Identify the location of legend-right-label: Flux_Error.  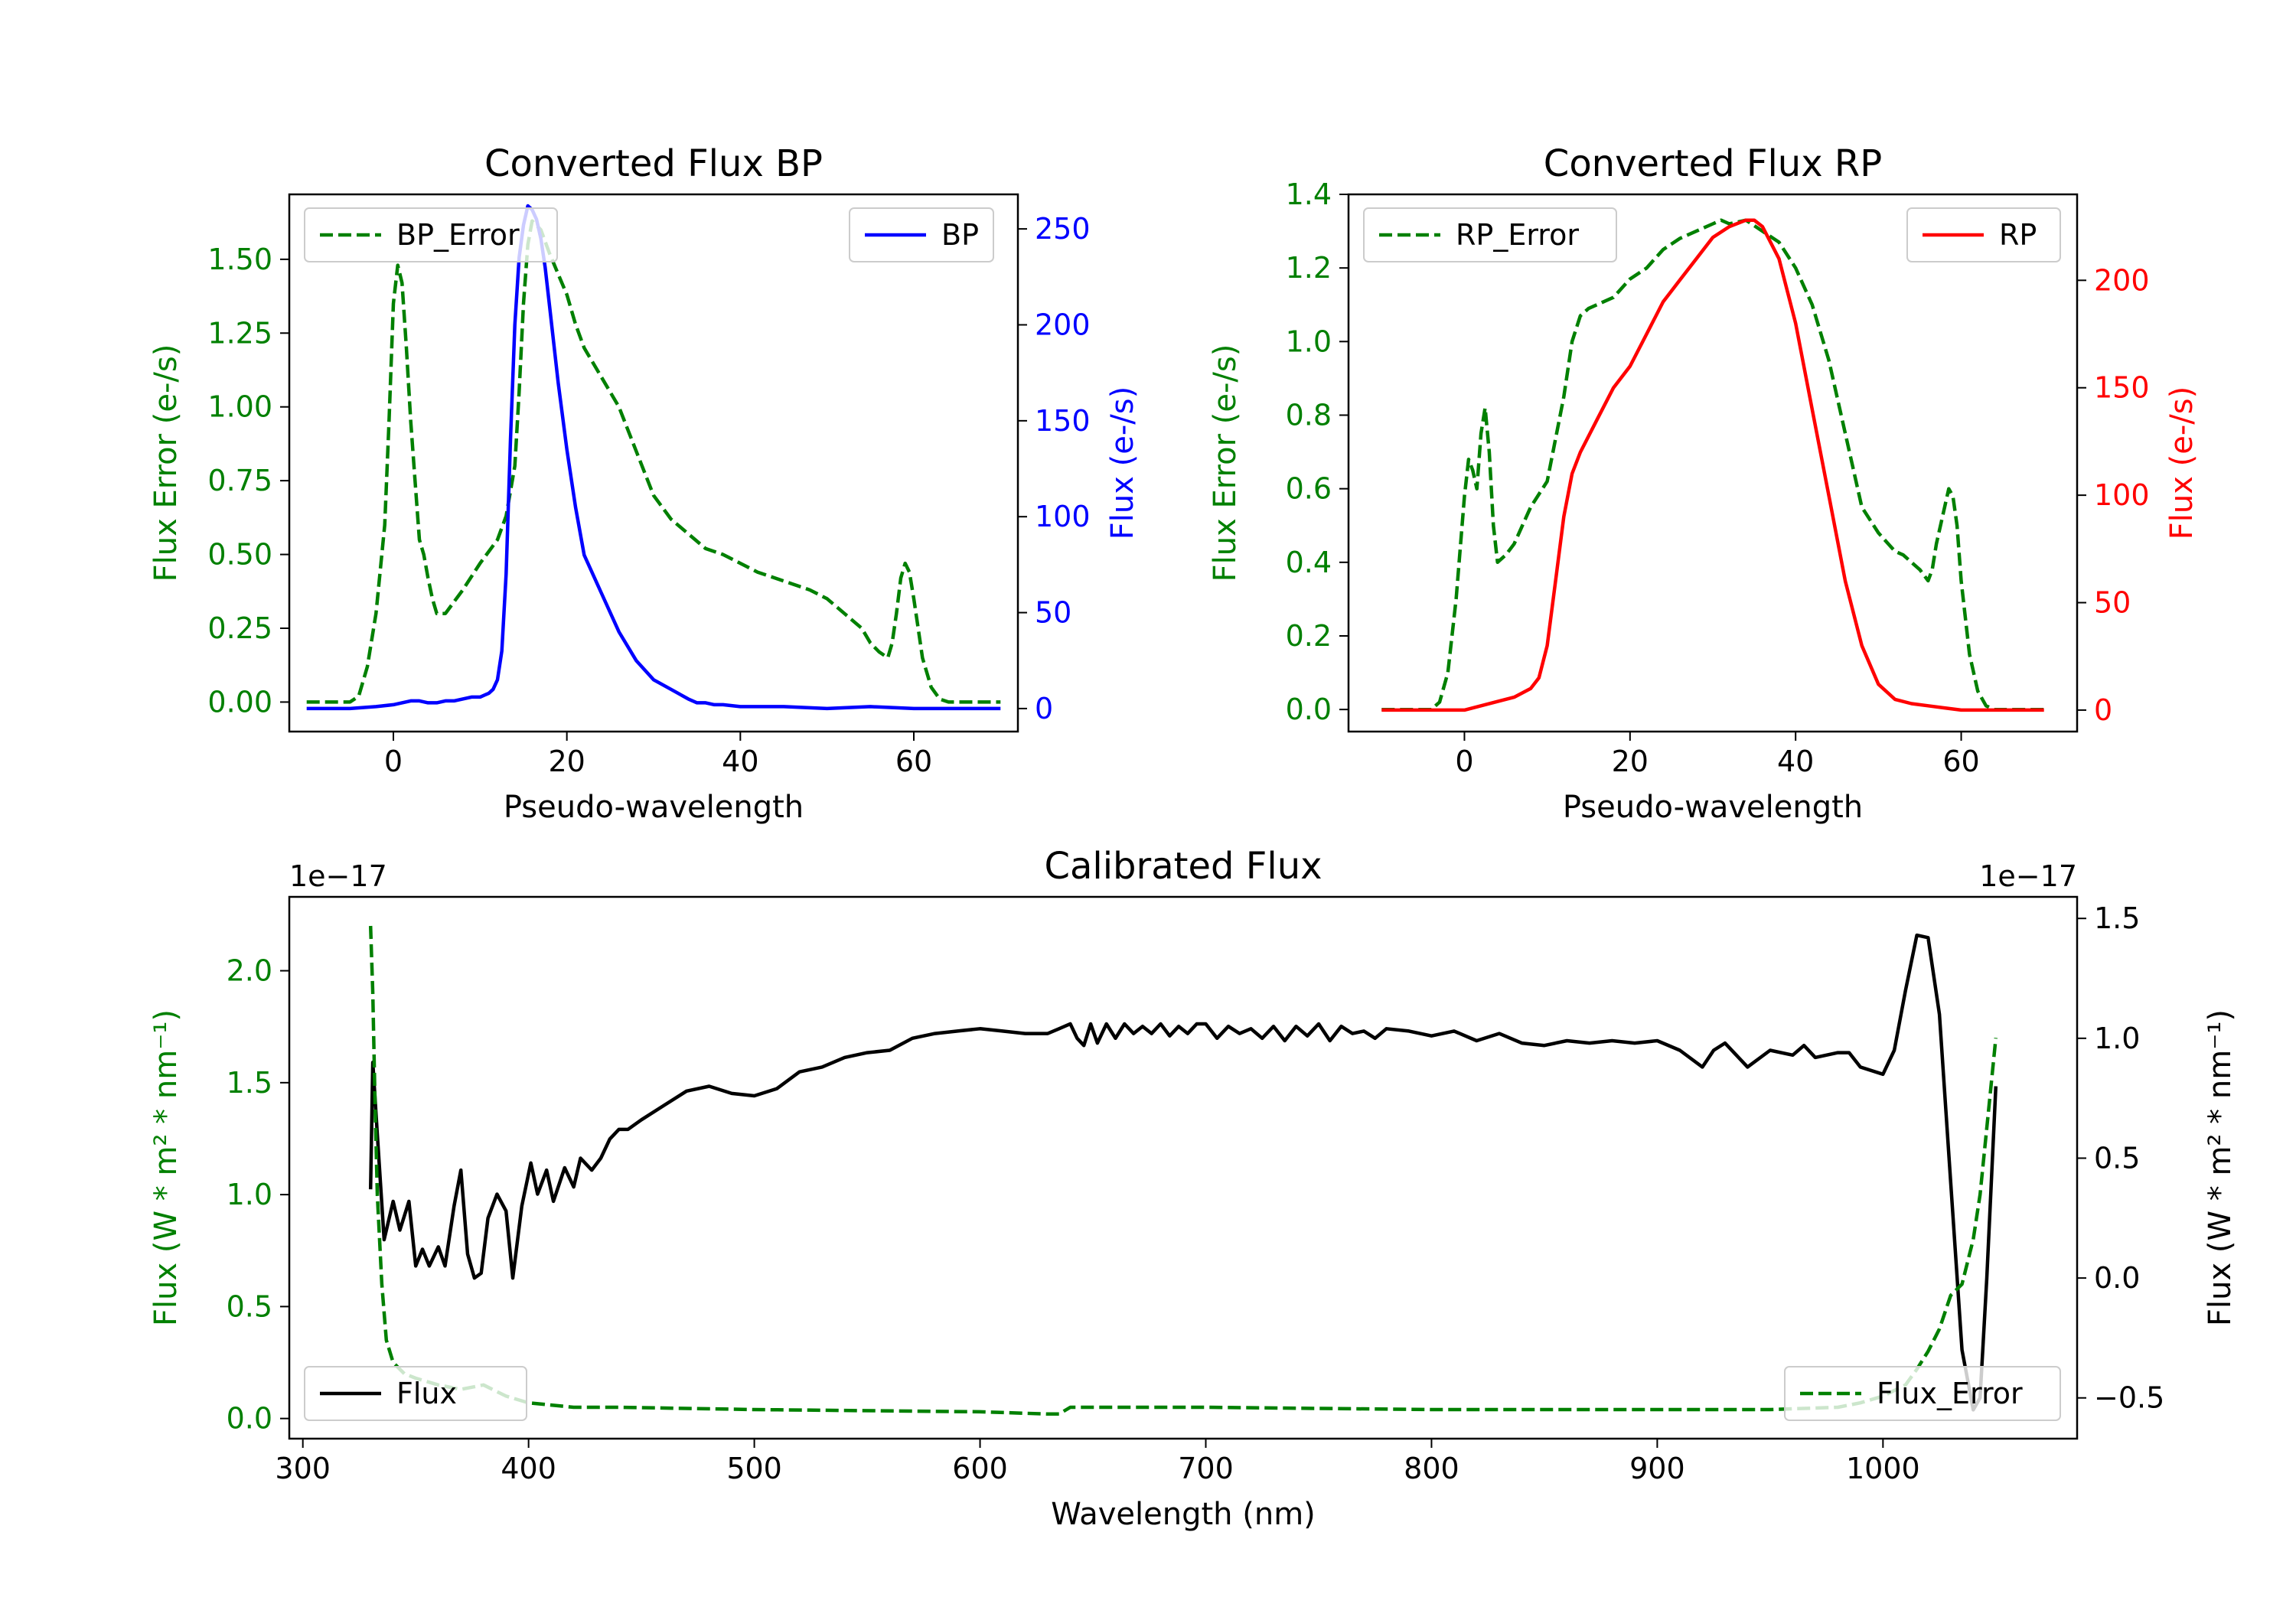
(1950, 1393).